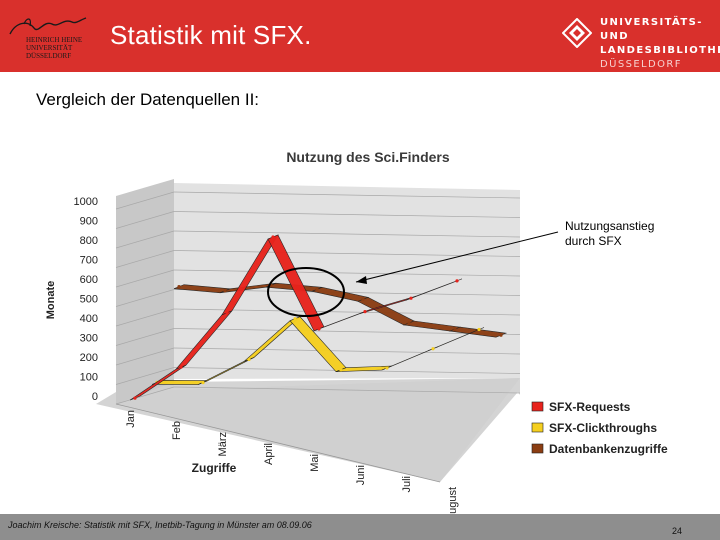 Image resolution: width=720 pixels, height=540 pixels. I want to click on chart-x-tick-label: Jan, so click(131, 419).